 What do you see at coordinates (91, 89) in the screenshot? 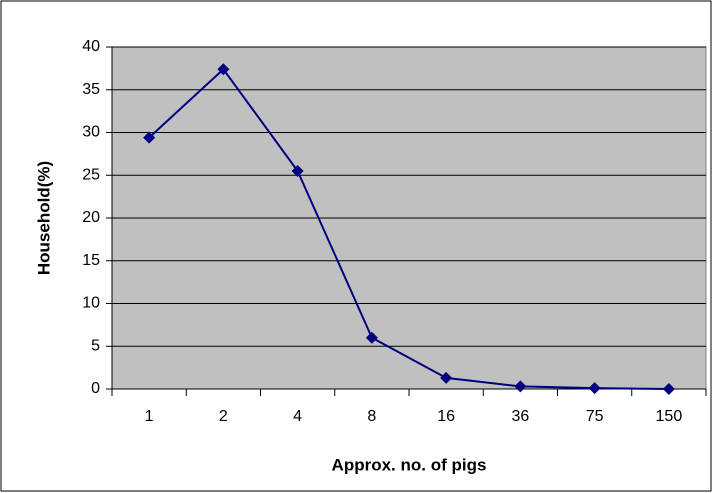
I see `y-tick-label: 35` at bounding box center [91, 89].